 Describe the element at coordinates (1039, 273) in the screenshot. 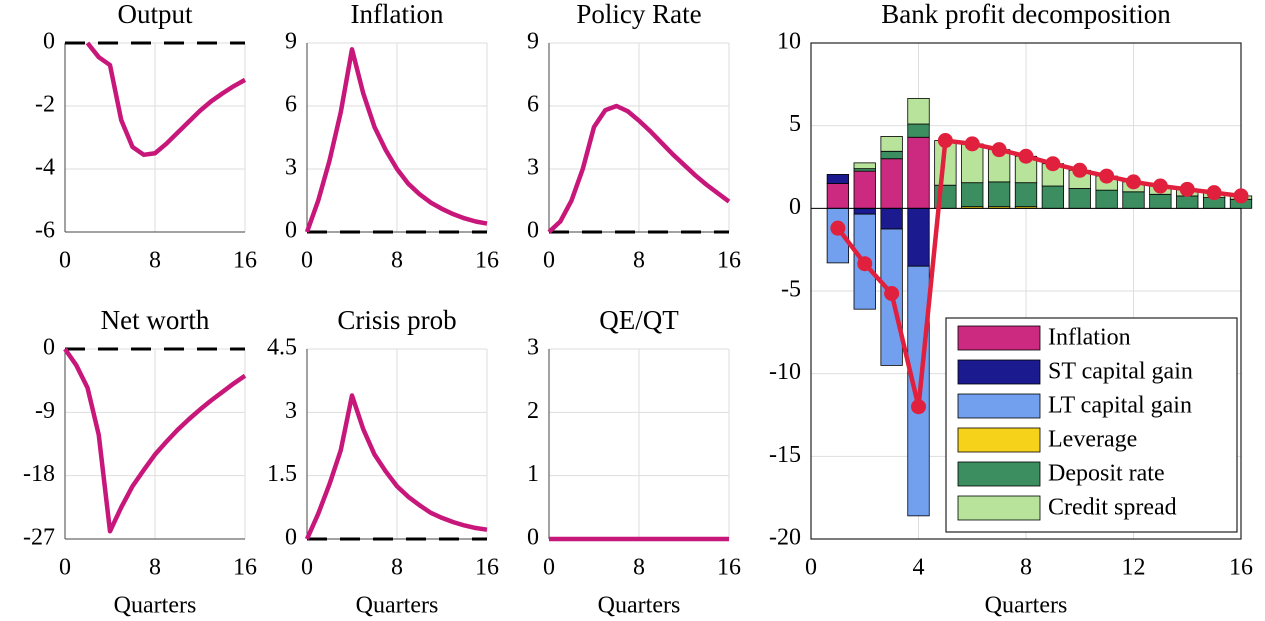

I see `total-line` at that location.